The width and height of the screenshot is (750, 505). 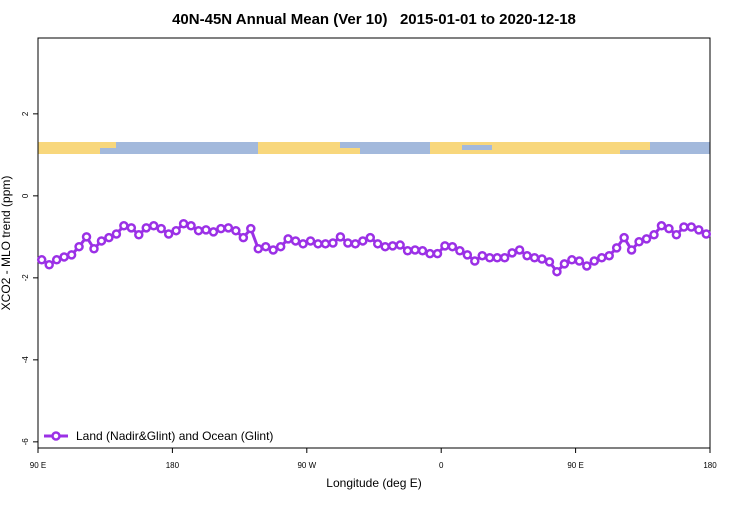 I want to click on y-tick-label: 2, so click(x=25, y=113).